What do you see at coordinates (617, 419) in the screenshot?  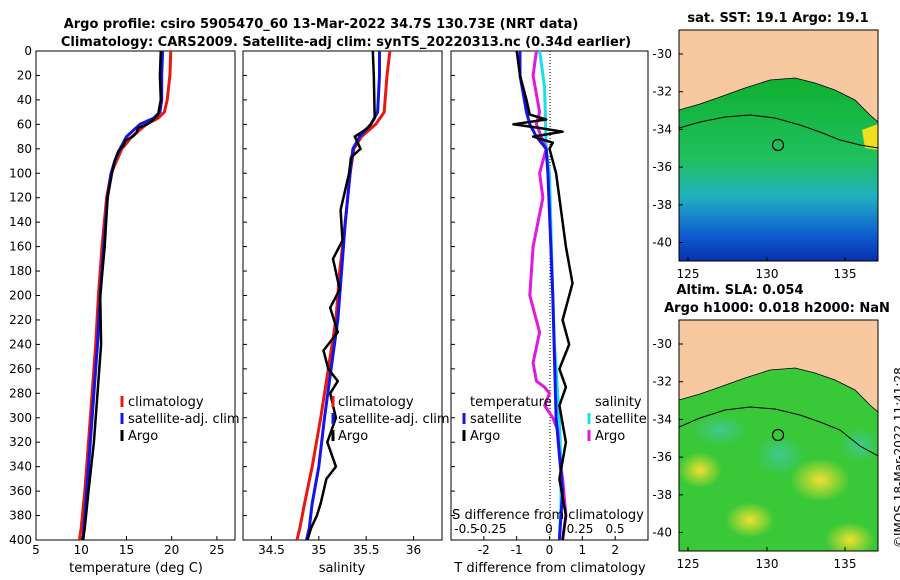 I see `difference-legend-salinity: salinity satellite Argo` at bounding box center [617, 419].